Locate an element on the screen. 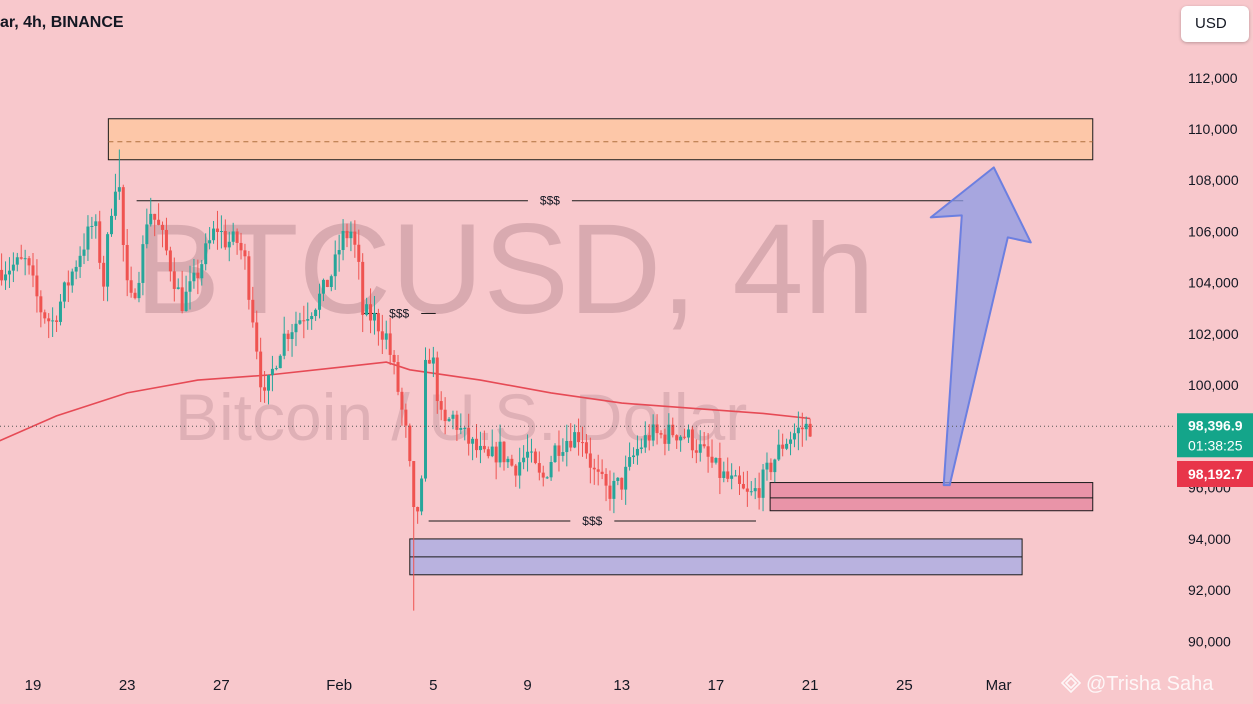 This screenshot has height=704, width=1253. bid-price-tag-bg is located at coordinates (1215, 474).